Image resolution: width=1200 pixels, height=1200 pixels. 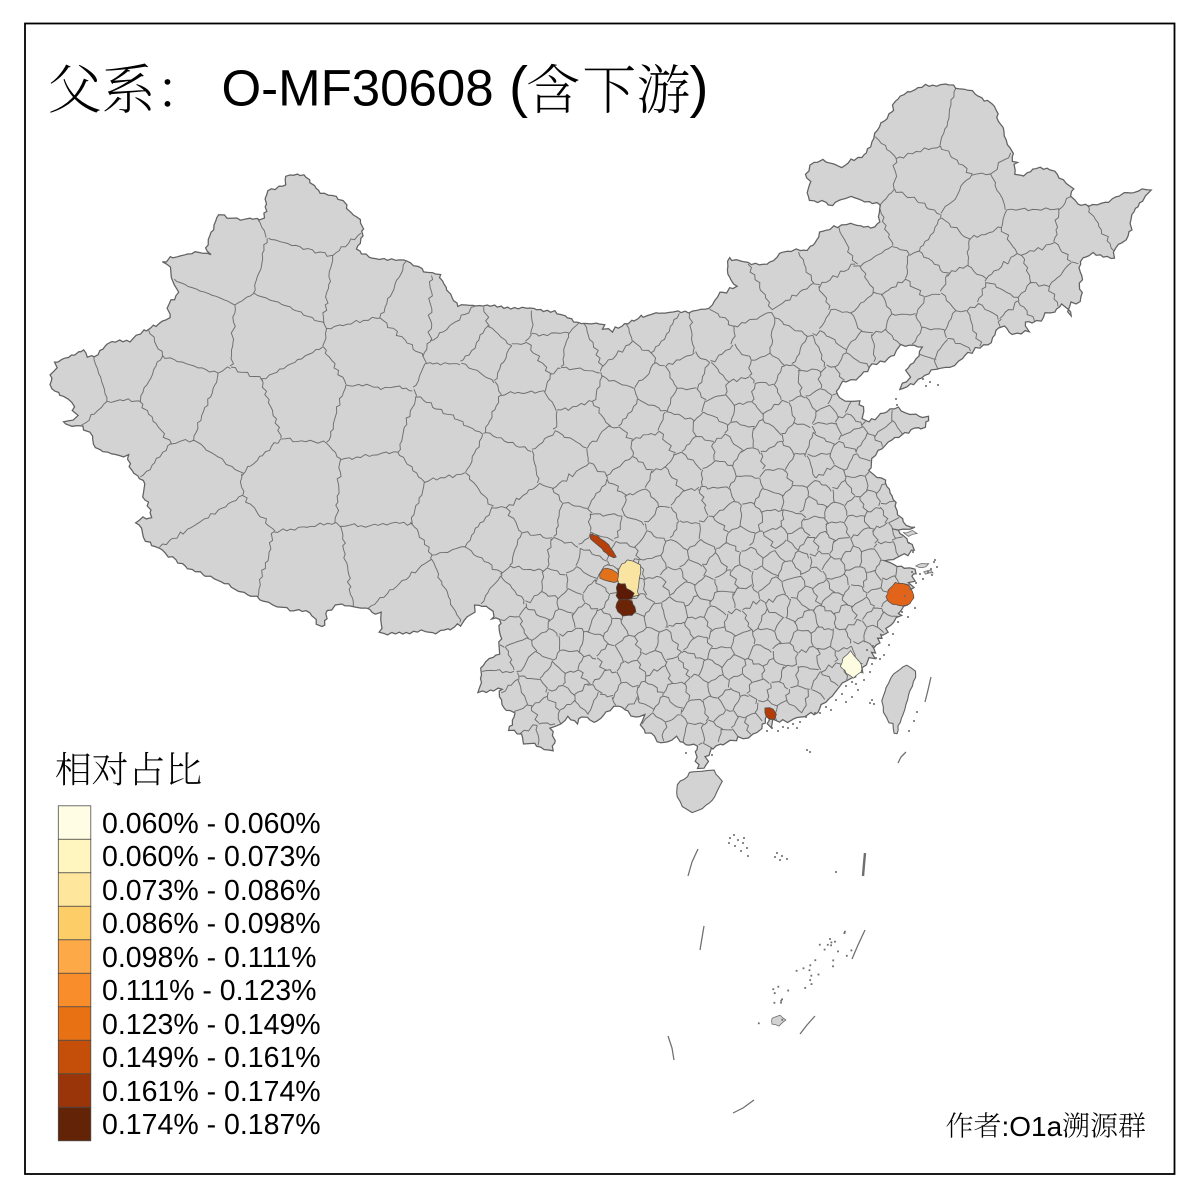 What do you see at coordinates (211, 857) in the screenshot?
I see `svg-text: 0.060% - 0.073%` at bounding box center [211, 857].